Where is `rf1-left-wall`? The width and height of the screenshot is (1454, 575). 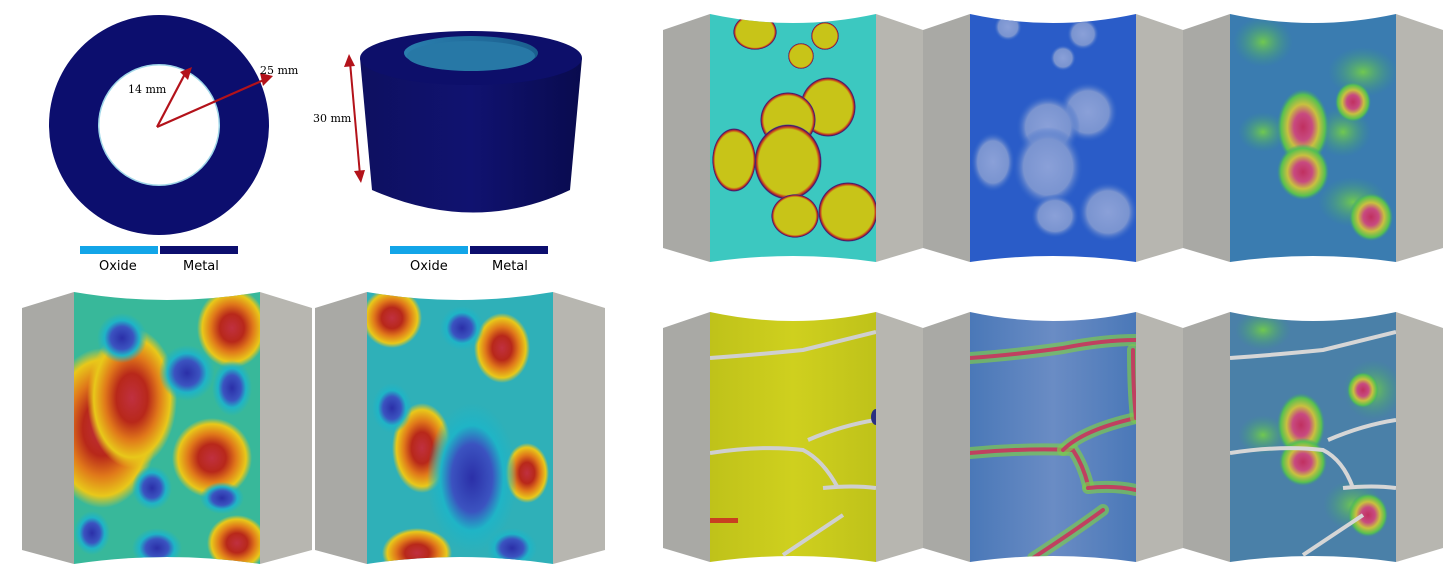
rf1-left-wall is located at coordinates (48, 428).